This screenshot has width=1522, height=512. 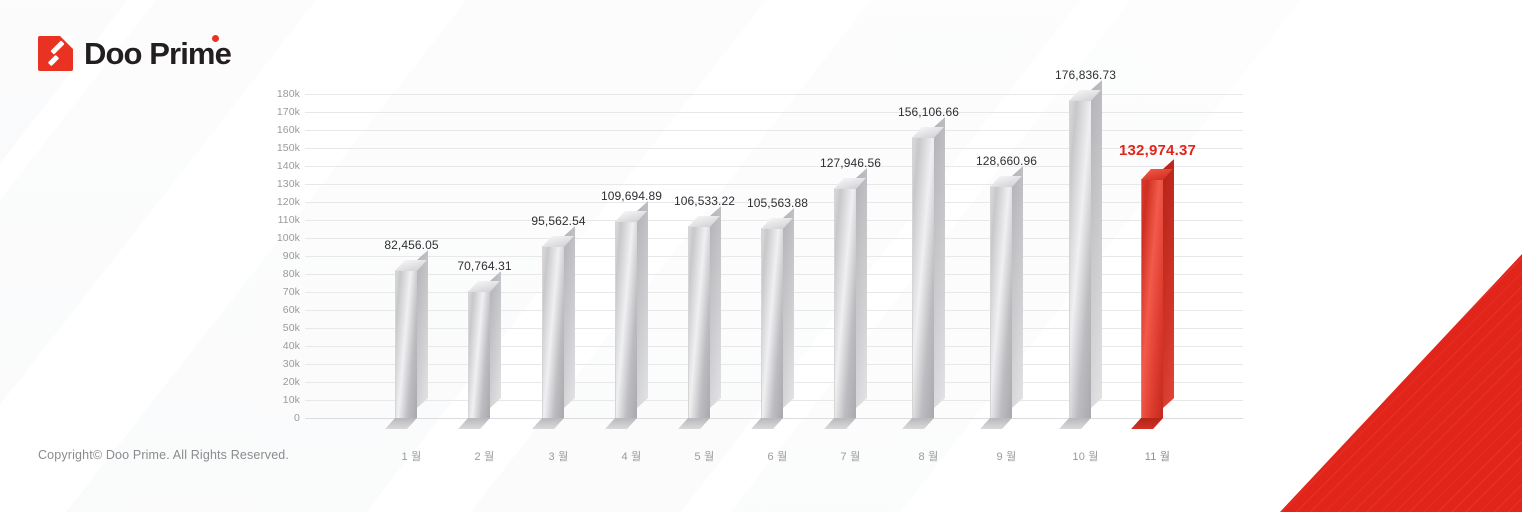 I want to click on x-axis-tick-label: 2 월, so click(x=484, y=457).